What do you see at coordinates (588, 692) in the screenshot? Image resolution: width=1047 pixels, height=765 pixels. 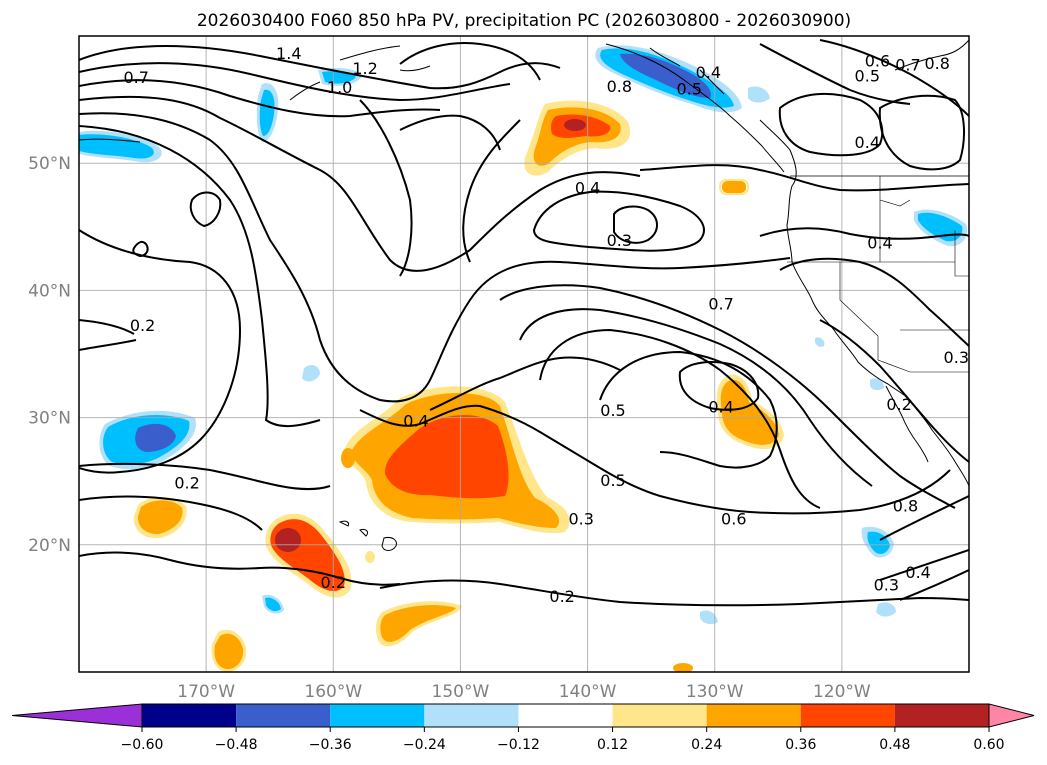 I see `lon-tick-label: 140°W` at bounding box center [588, 692].